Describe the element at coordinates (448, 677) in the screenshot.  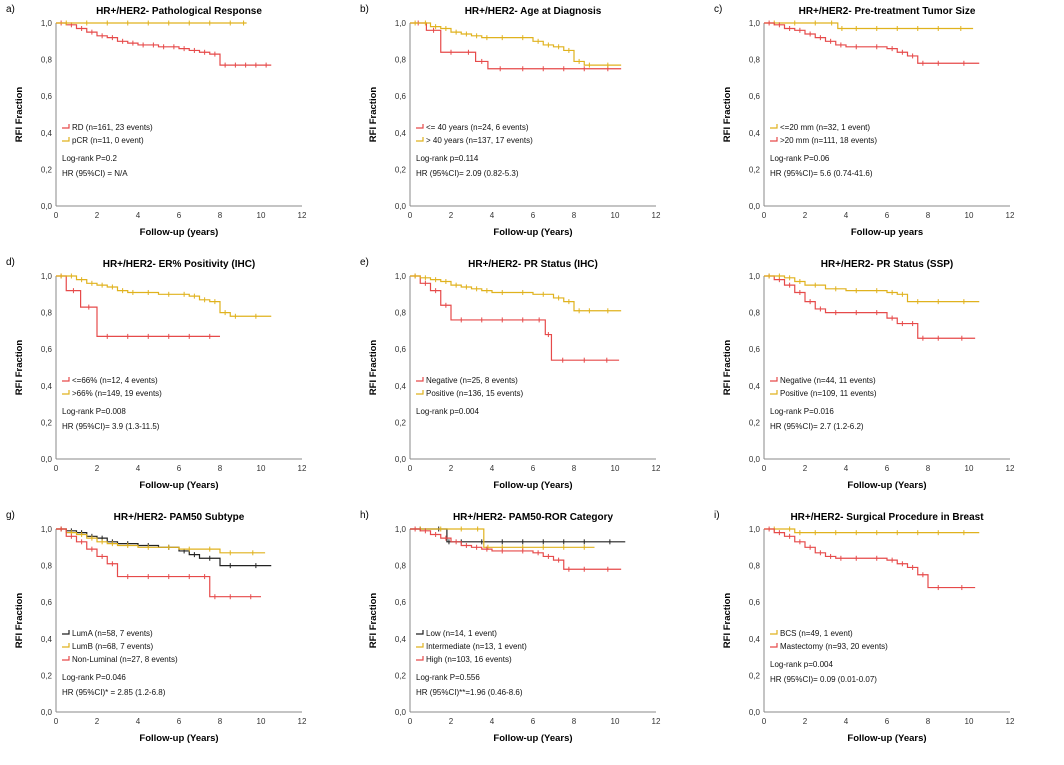
I see `stat-annotation: Log-rank P=0.556` at that location.